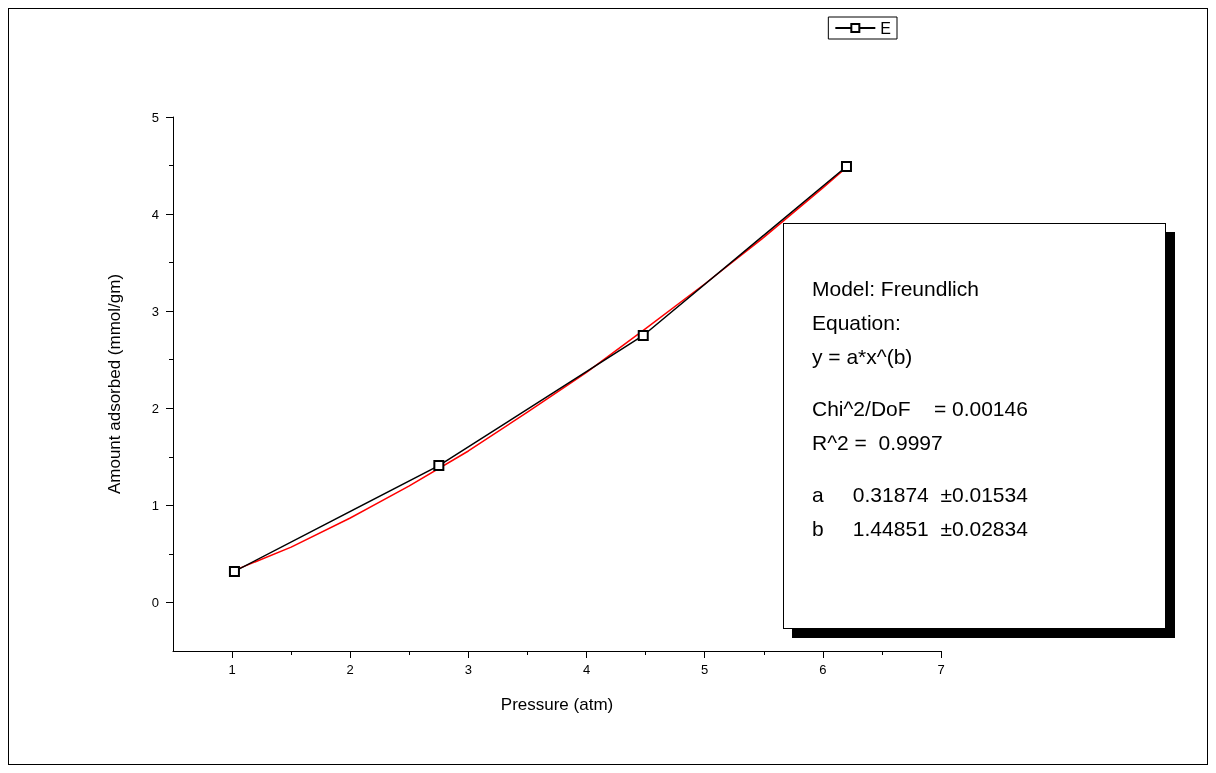  I want to click on y-axis-title: Amount adsorbed (mmol/gm), so click(114, 384).